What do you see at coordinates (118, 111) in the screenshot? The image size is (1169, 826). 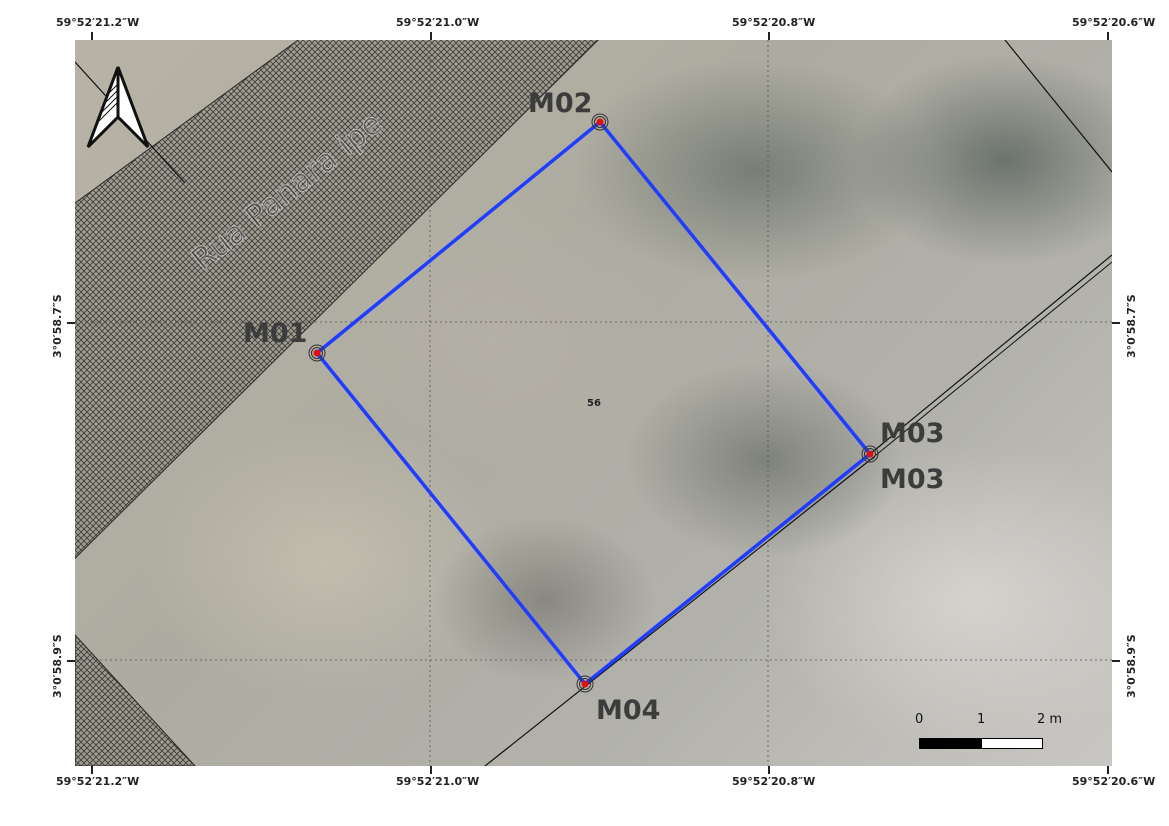 I see `north-arrow-icon` at bounding box center [118, 111].